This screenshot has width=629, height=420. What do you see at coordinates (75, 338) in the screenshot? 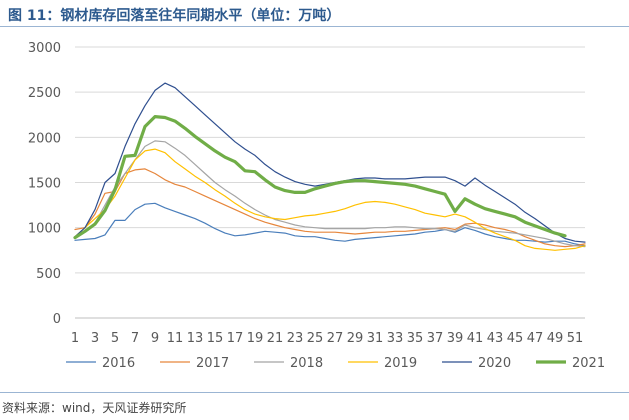
I see `x-tick-label: 1` at bounding box center [75, 338].